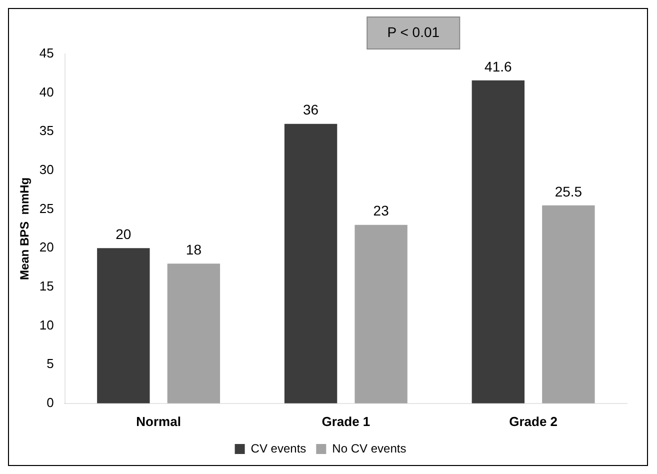  Describe the element at coordinates (568, 191) in the screenshot. I see `data-label: 25.5` at that location.